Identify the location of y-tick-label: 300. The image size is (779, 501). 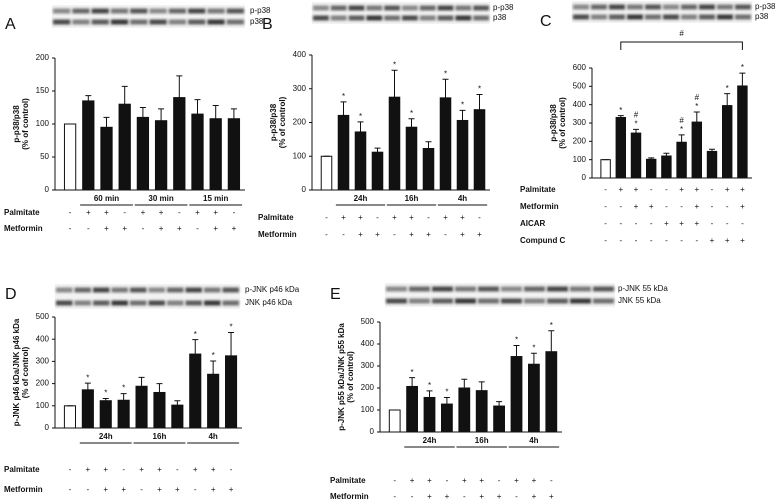
(43, 361).